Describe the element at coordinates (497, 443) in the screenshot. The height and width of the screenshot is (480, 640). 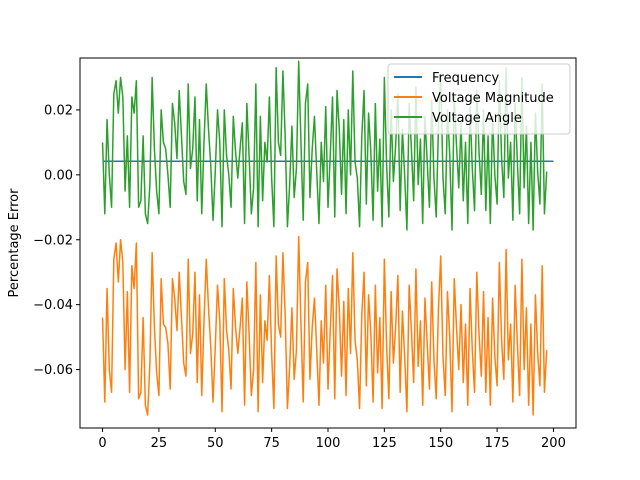
I see `x-tick-label: 175` at that location.